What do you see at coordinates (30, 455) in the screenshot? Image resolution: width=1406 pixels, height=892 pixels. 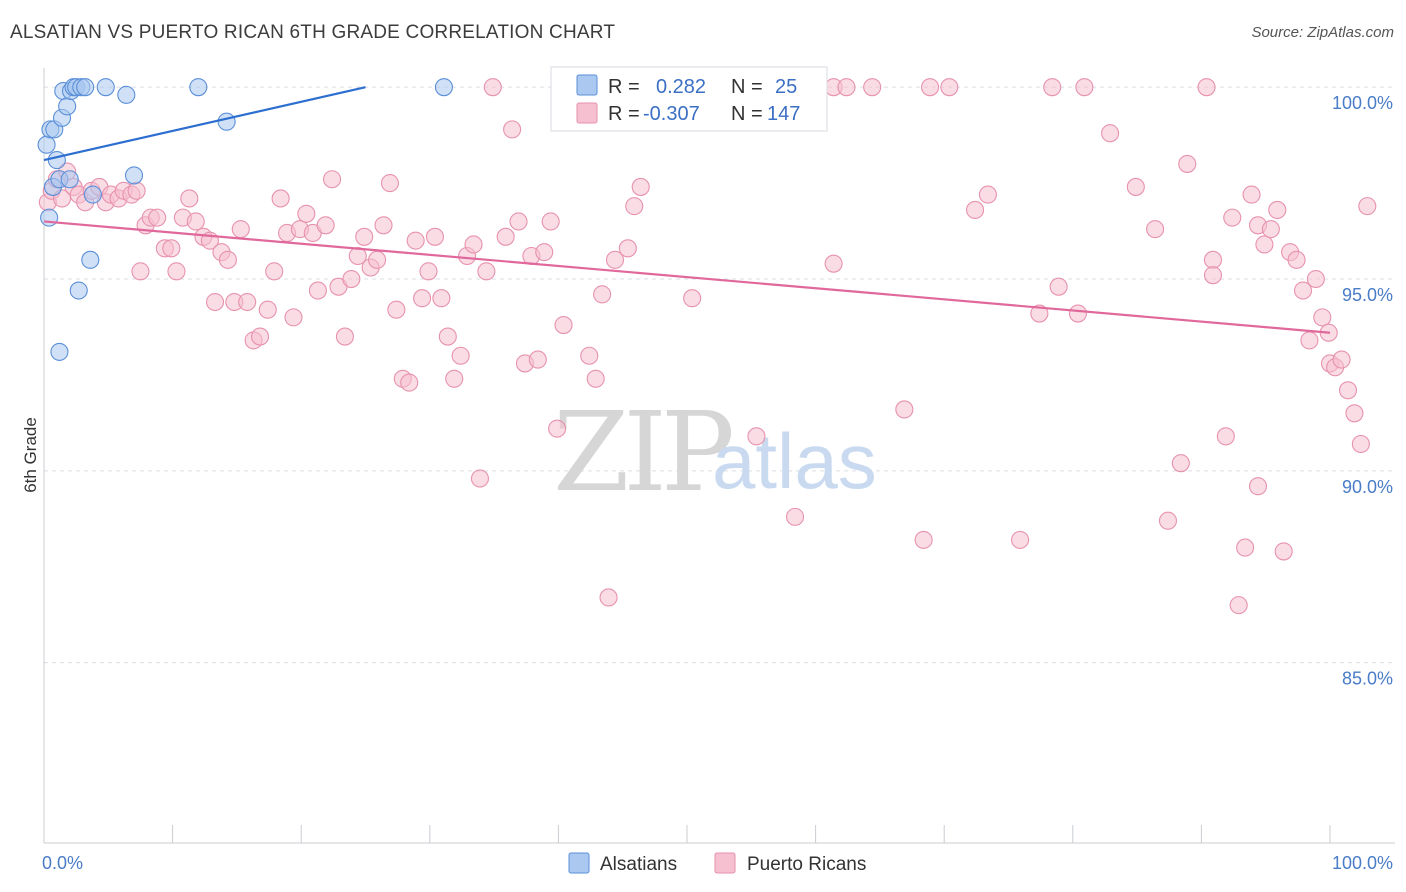 I see `y-axis-label: 6th Grade` at bounding box center [30, 455].